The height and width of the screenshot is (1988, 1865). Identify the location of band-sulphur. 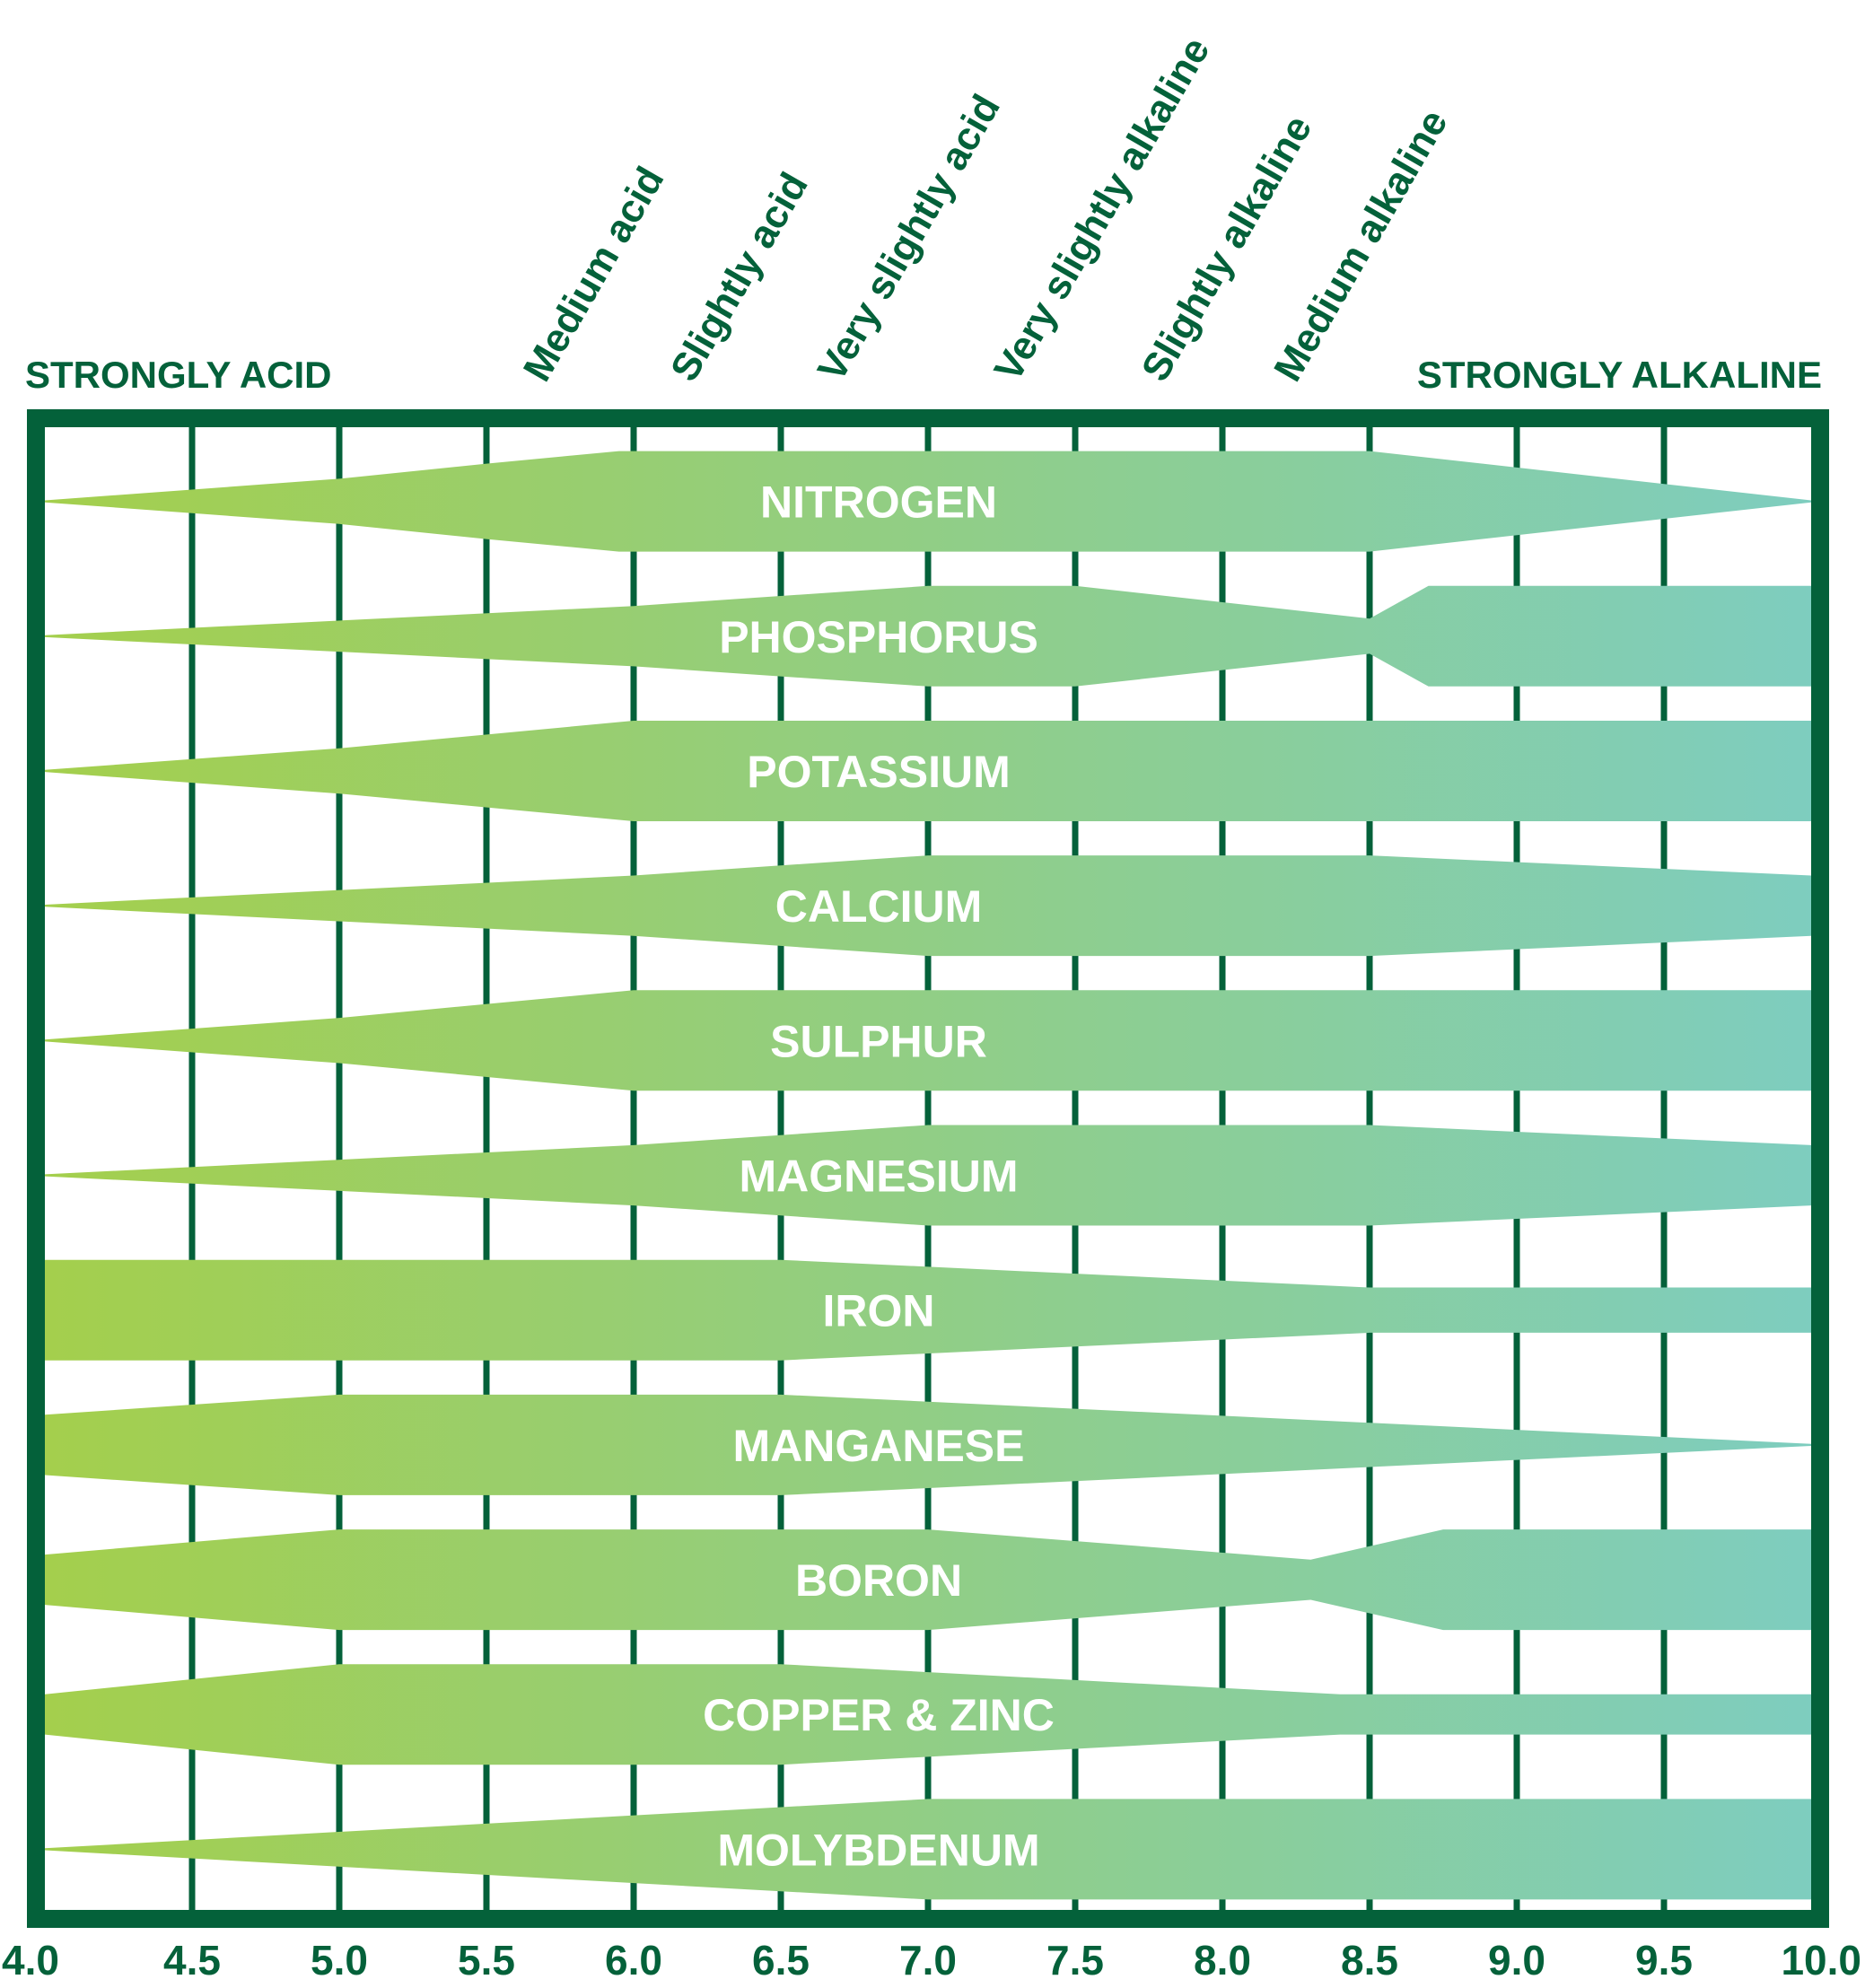
(928, 1040).